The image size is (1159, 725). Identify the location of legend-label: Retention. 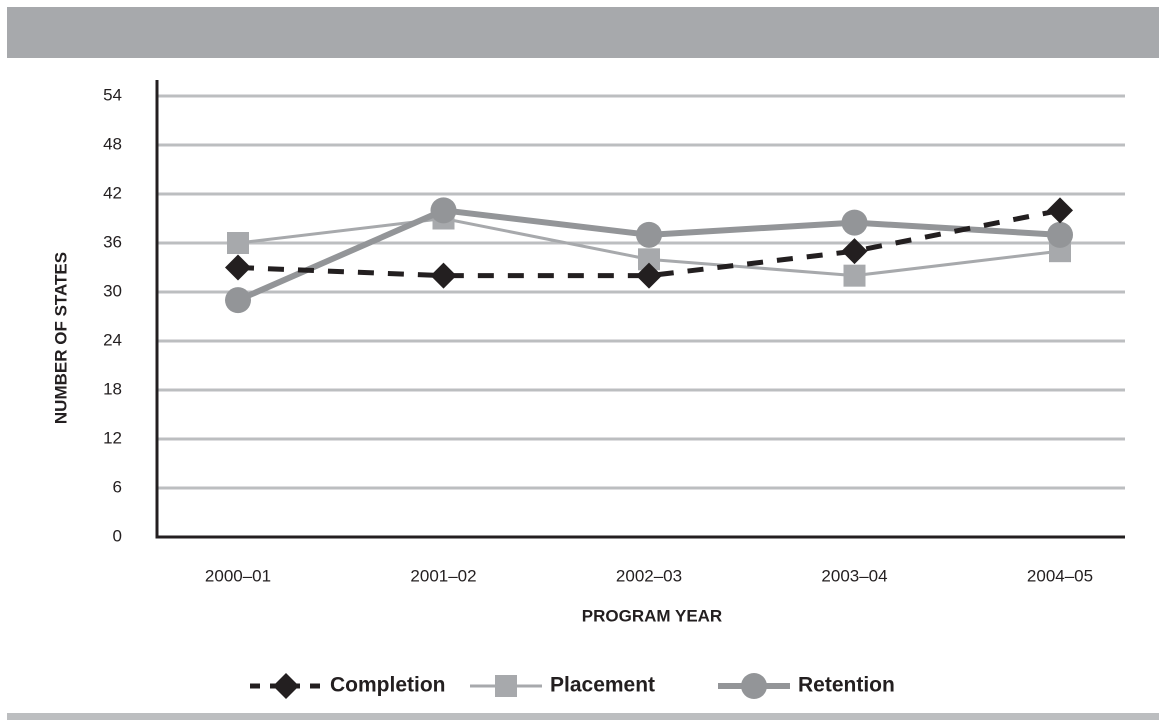
(846, 685).